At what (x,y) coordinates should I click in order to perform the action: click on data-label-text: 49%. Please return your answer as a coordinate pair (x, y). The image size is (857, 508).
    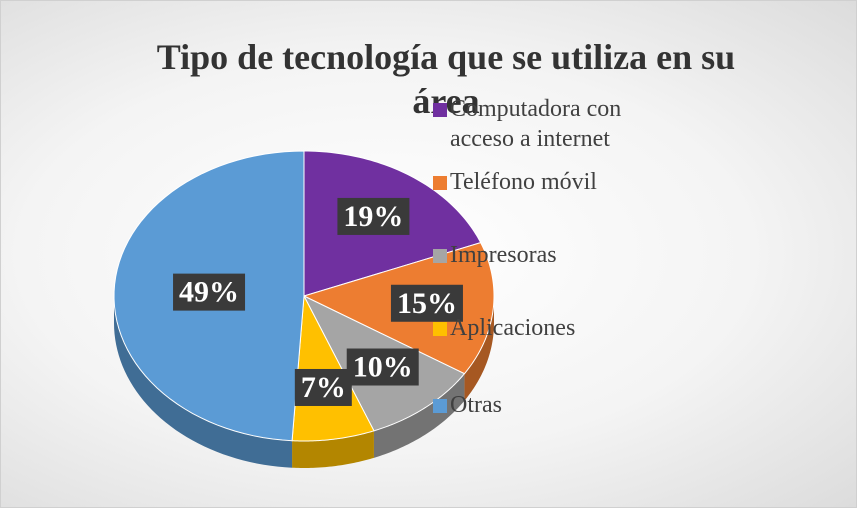
    Looking at the image, I should click on (209, 292).